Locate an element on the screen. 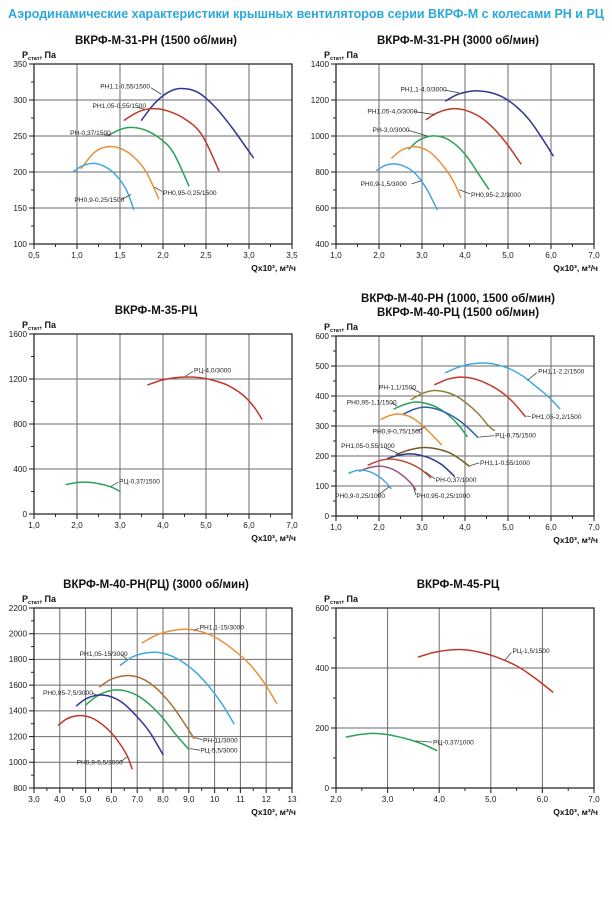  series-curve-РН-11/3000 is located at coordinates (147, 707).